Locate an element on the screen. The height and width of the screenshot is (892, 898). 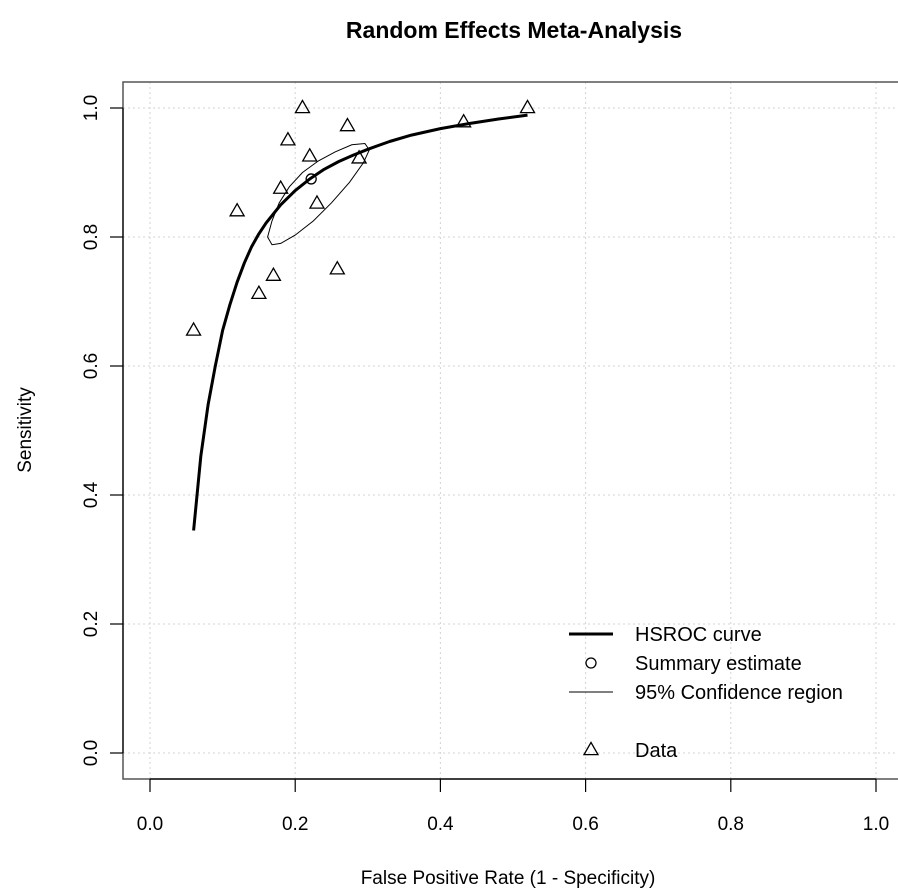
confidence-region is located at coordinates (318, 194).